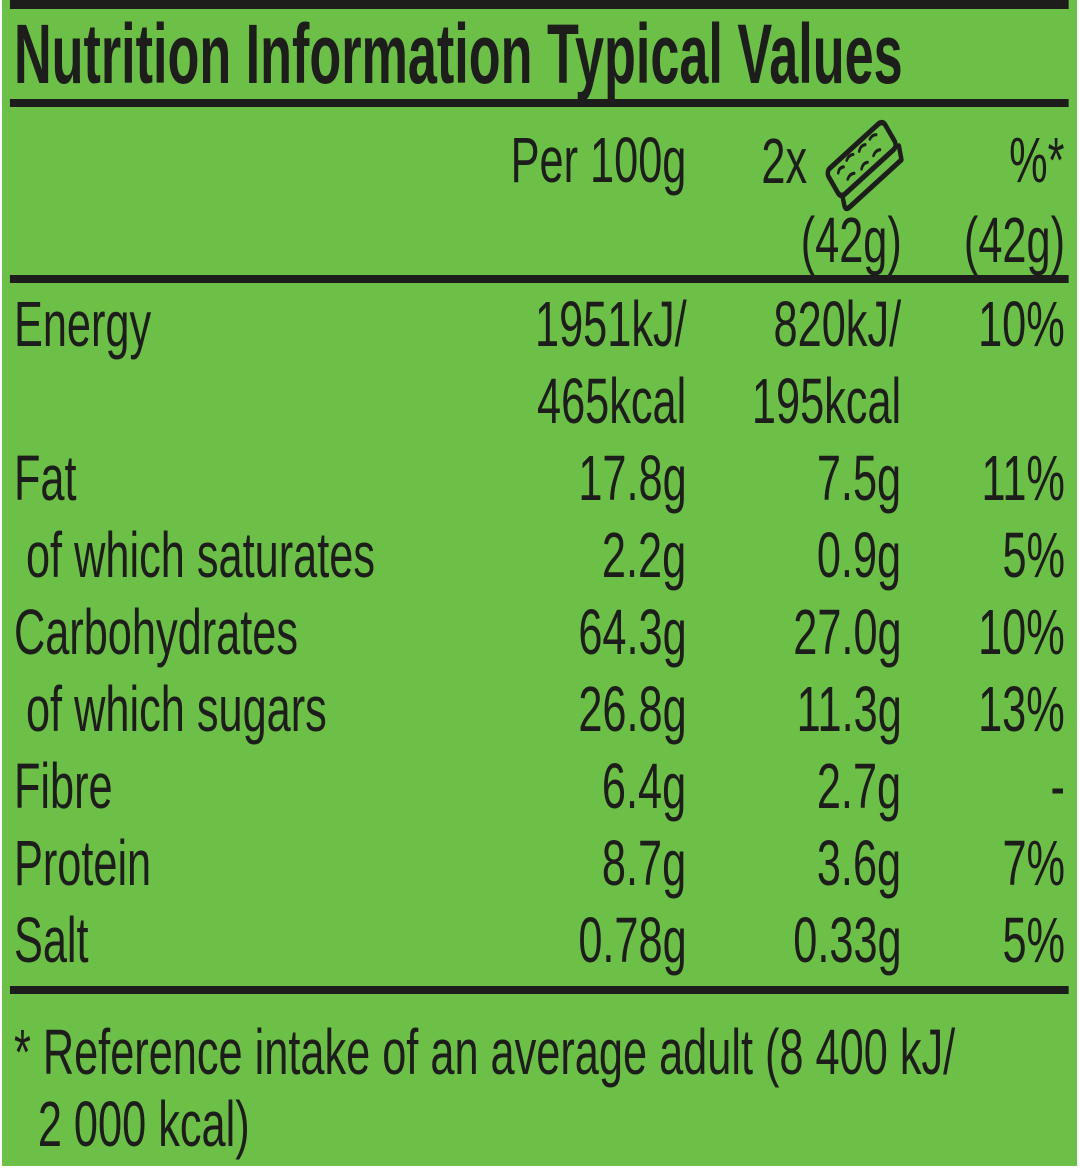 The image size is (1080, 1170). What do you see at coordinates (539, 709) in the screenshot?
I see `nutrient-row-sugars: of which sugars 26.8g 11.3g 13%` at bounding box center [539, 709].